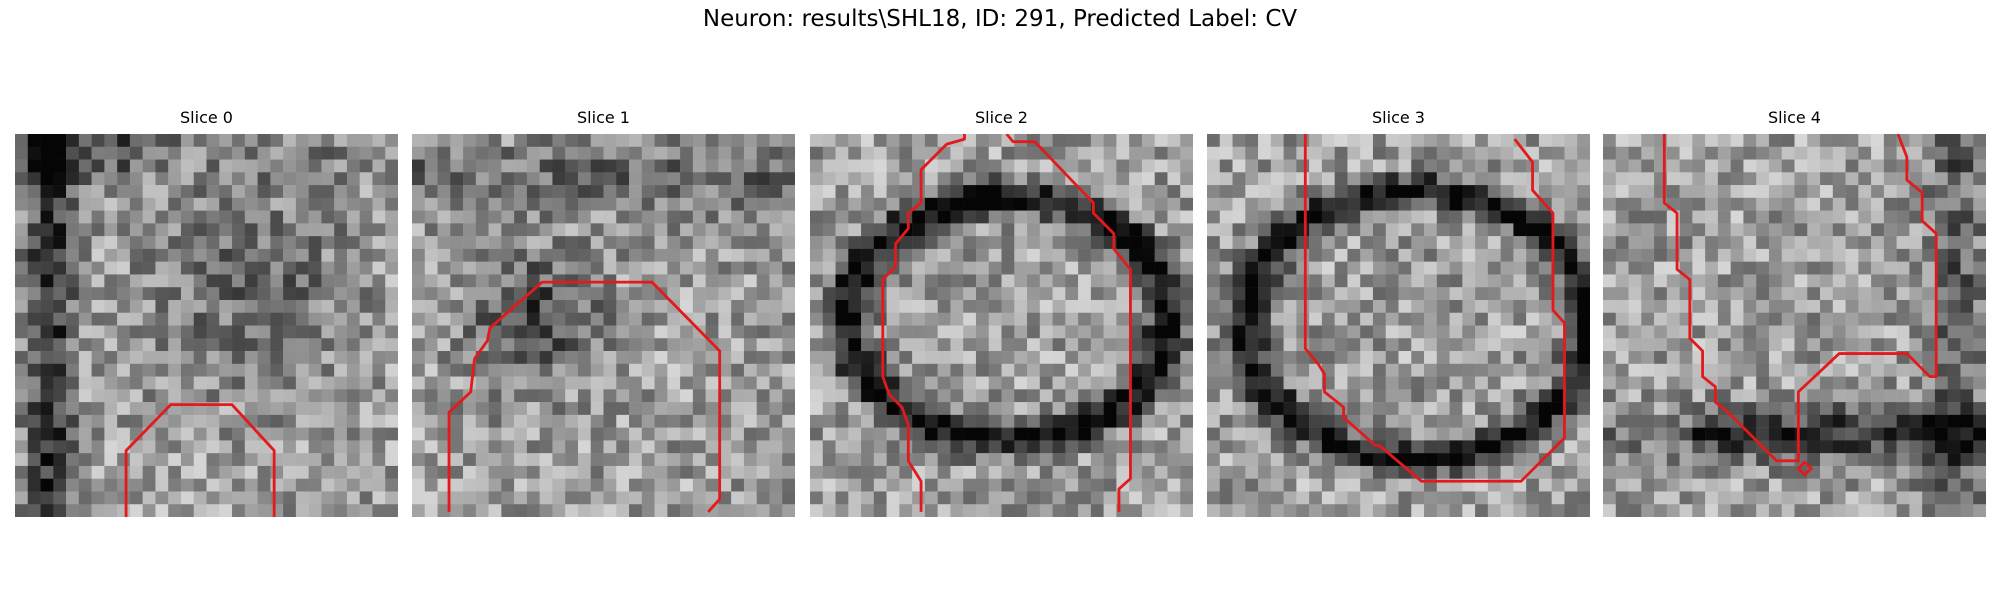 The width and height of the screenshot is (2000, 600). I want to click on contour-marker, so click(1805, 468).